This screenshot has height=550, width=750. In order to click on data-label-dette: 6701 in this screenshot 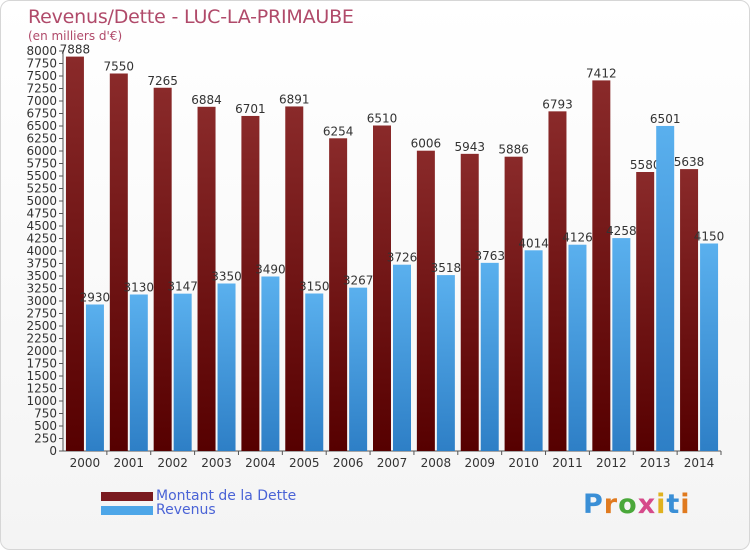, I will do `click(250, 109)`.